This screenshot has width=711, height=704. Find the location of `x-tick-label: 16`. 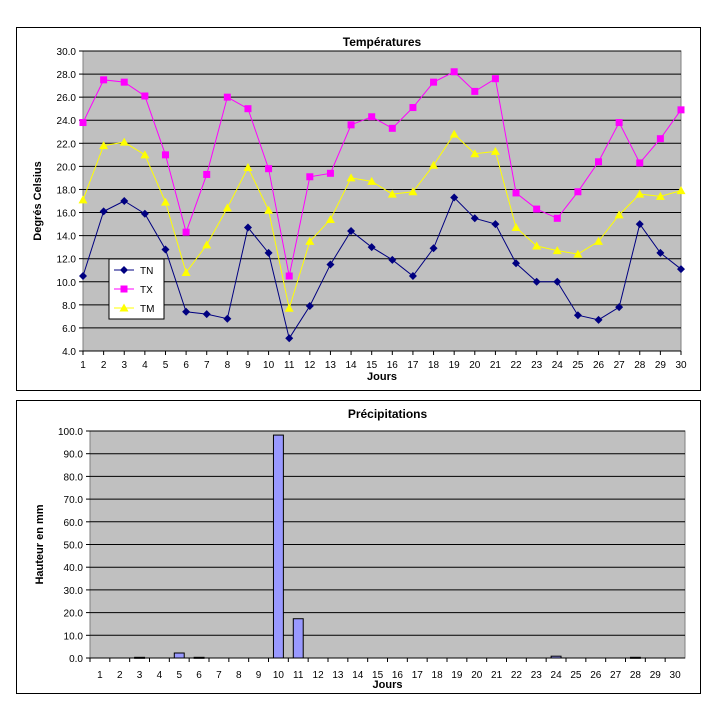

x-tick-label: 16 is located at coordinates (393, 365).